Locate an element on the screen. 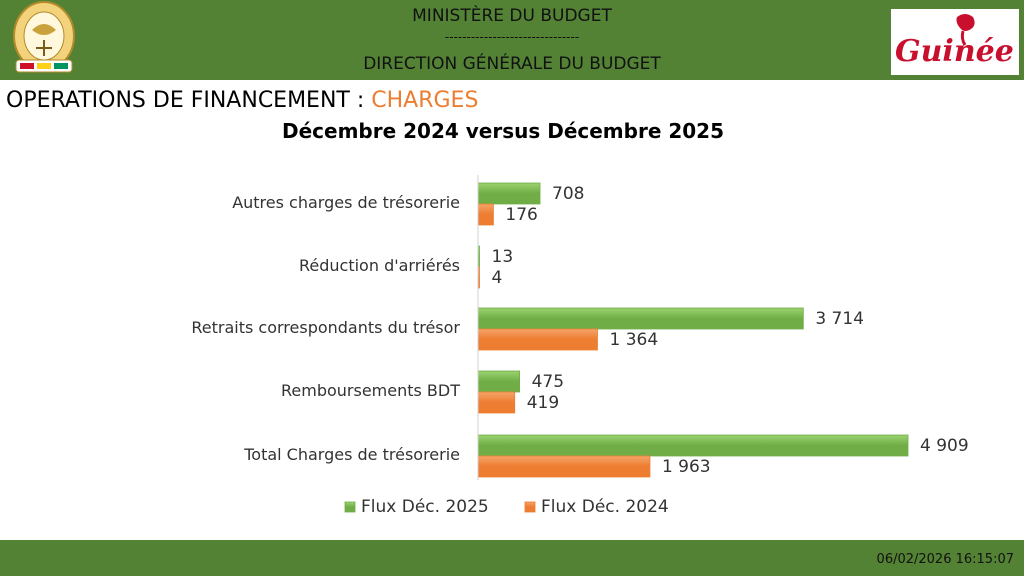  guinee-logo: Guinée is located at coordinates (955, 42).